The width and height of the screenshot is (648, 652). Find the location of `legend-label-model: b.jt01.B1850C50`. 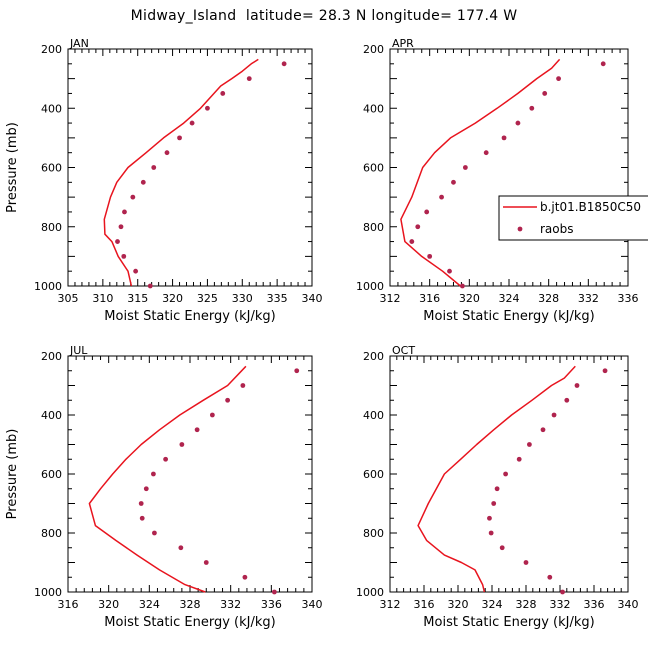

legend-label-model: b.jt01.B1850C50 is located at coordinates (590, 207).